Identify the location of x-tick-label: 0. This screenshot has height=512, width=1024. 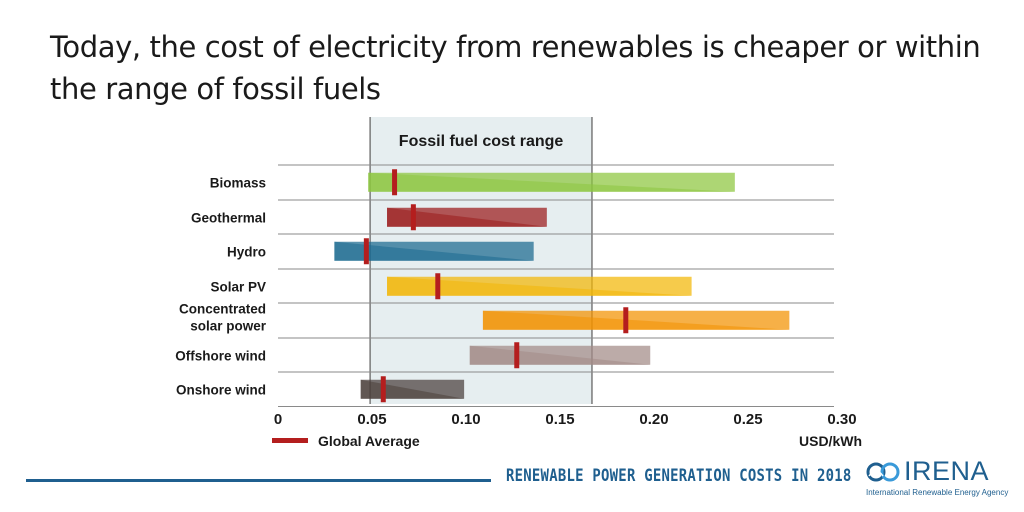
(278, 419).